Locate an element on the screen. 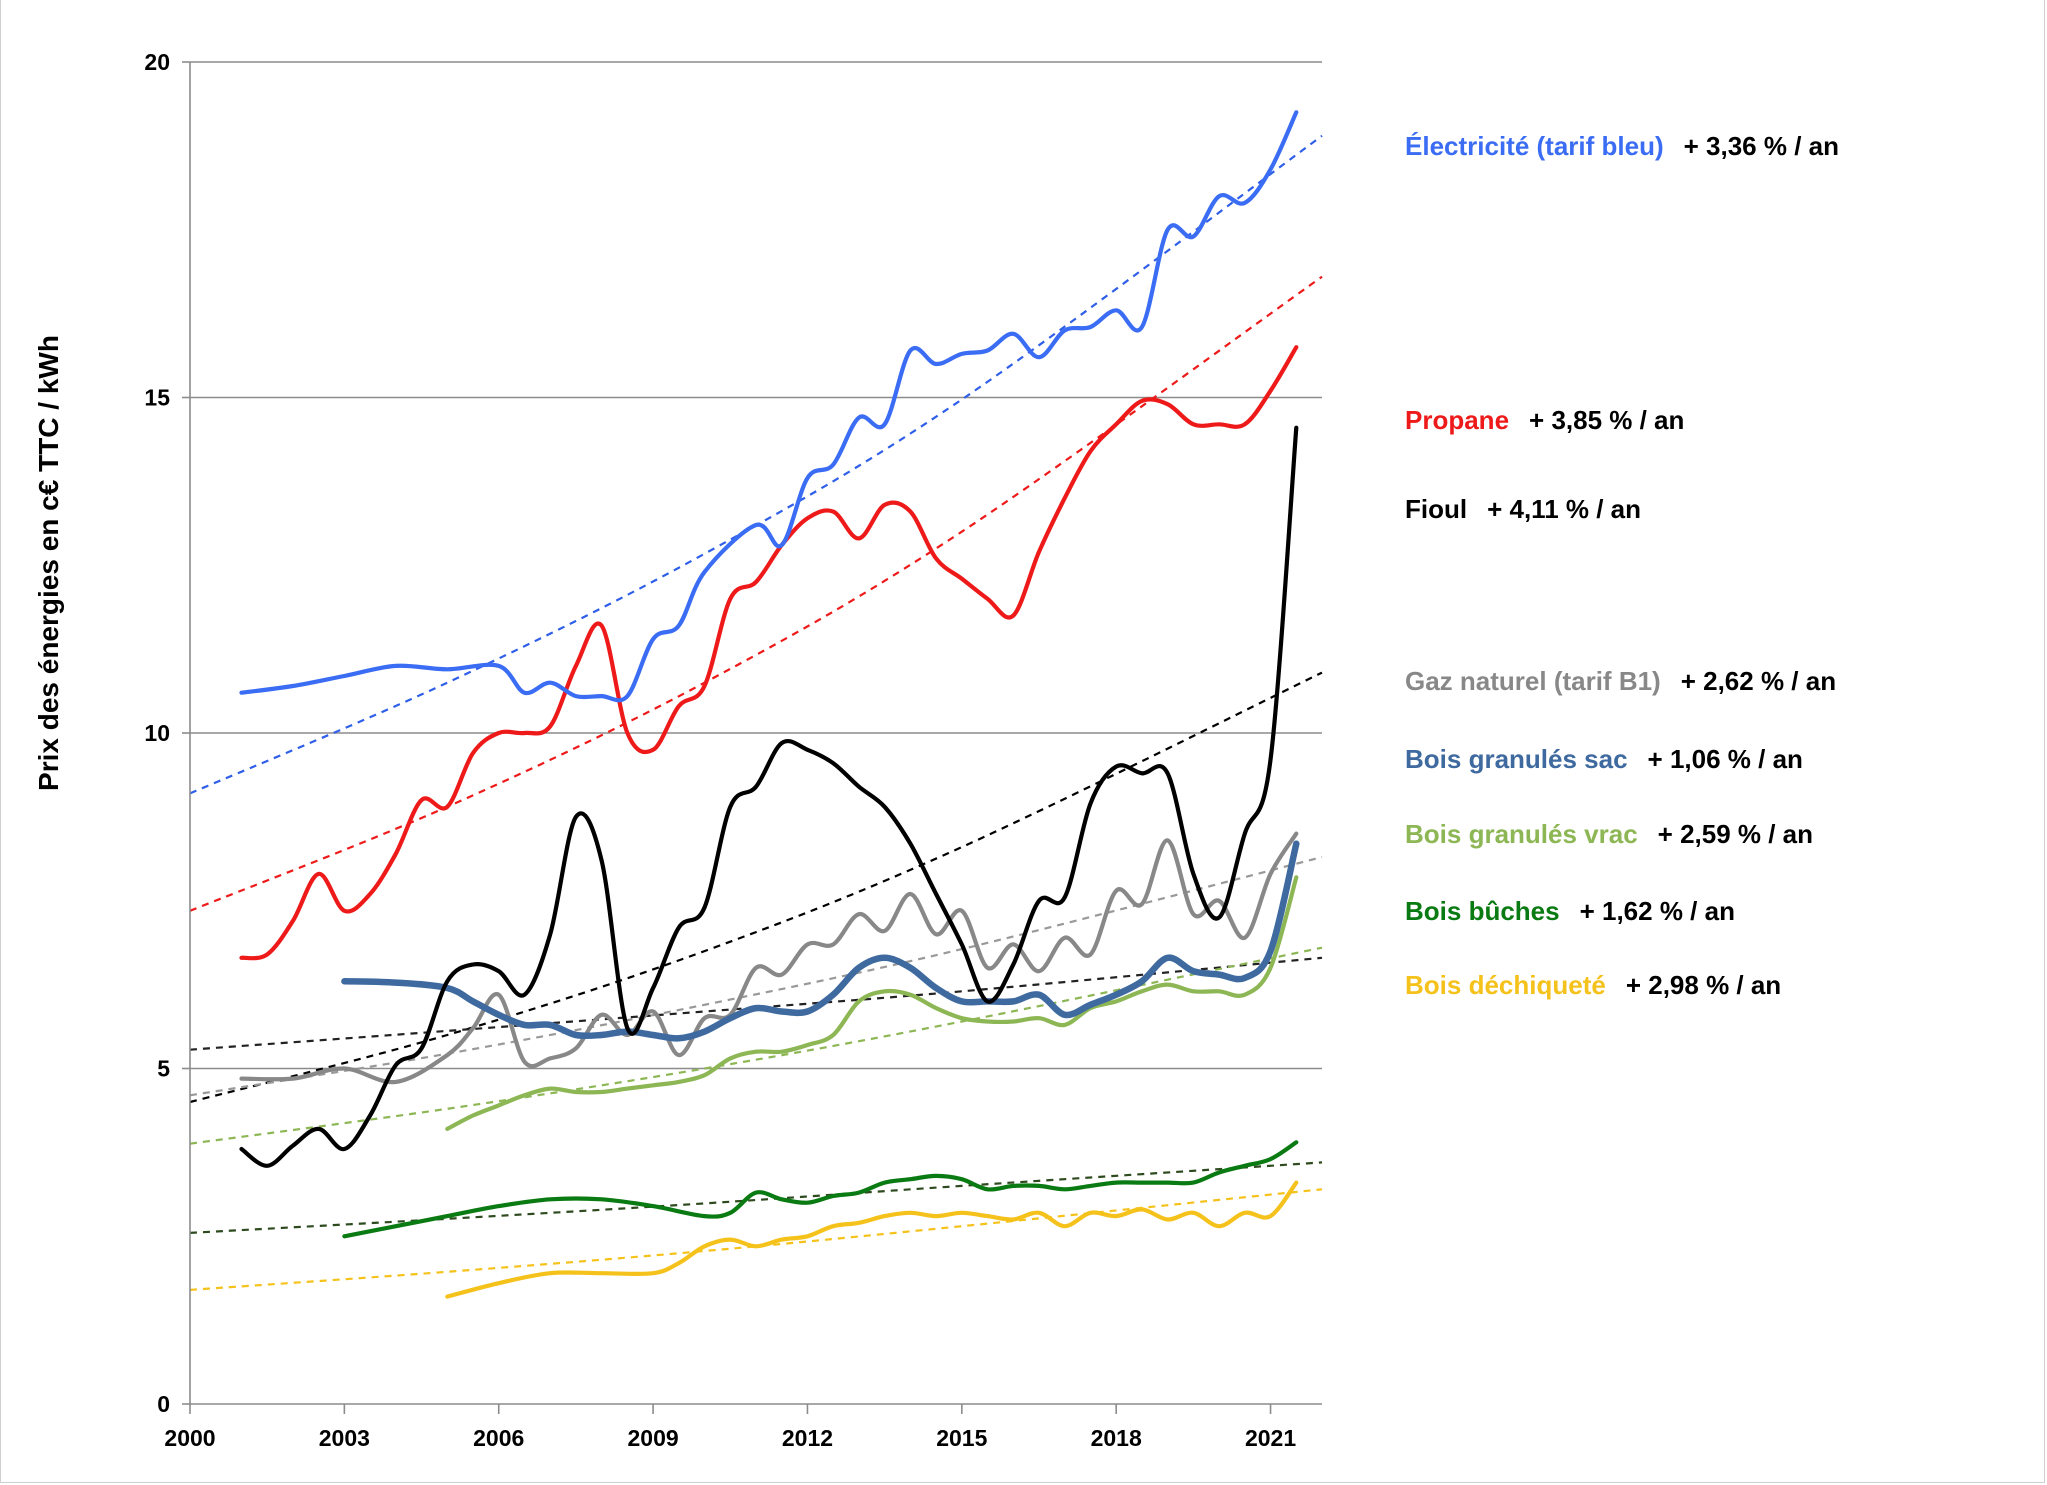 The height and width of the screenshot is (1485, 2047). legend-entry-7: Bois déchiqueté + 2,98 % / an is located at coordinates (1593, 985).